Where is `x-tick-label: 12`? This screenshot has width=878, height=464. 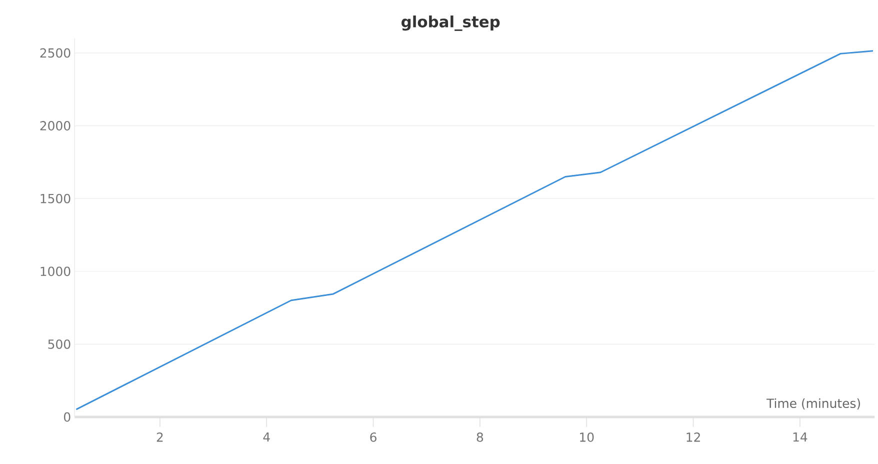
x-tick-label: 12 is located at coordinates (693, 437).